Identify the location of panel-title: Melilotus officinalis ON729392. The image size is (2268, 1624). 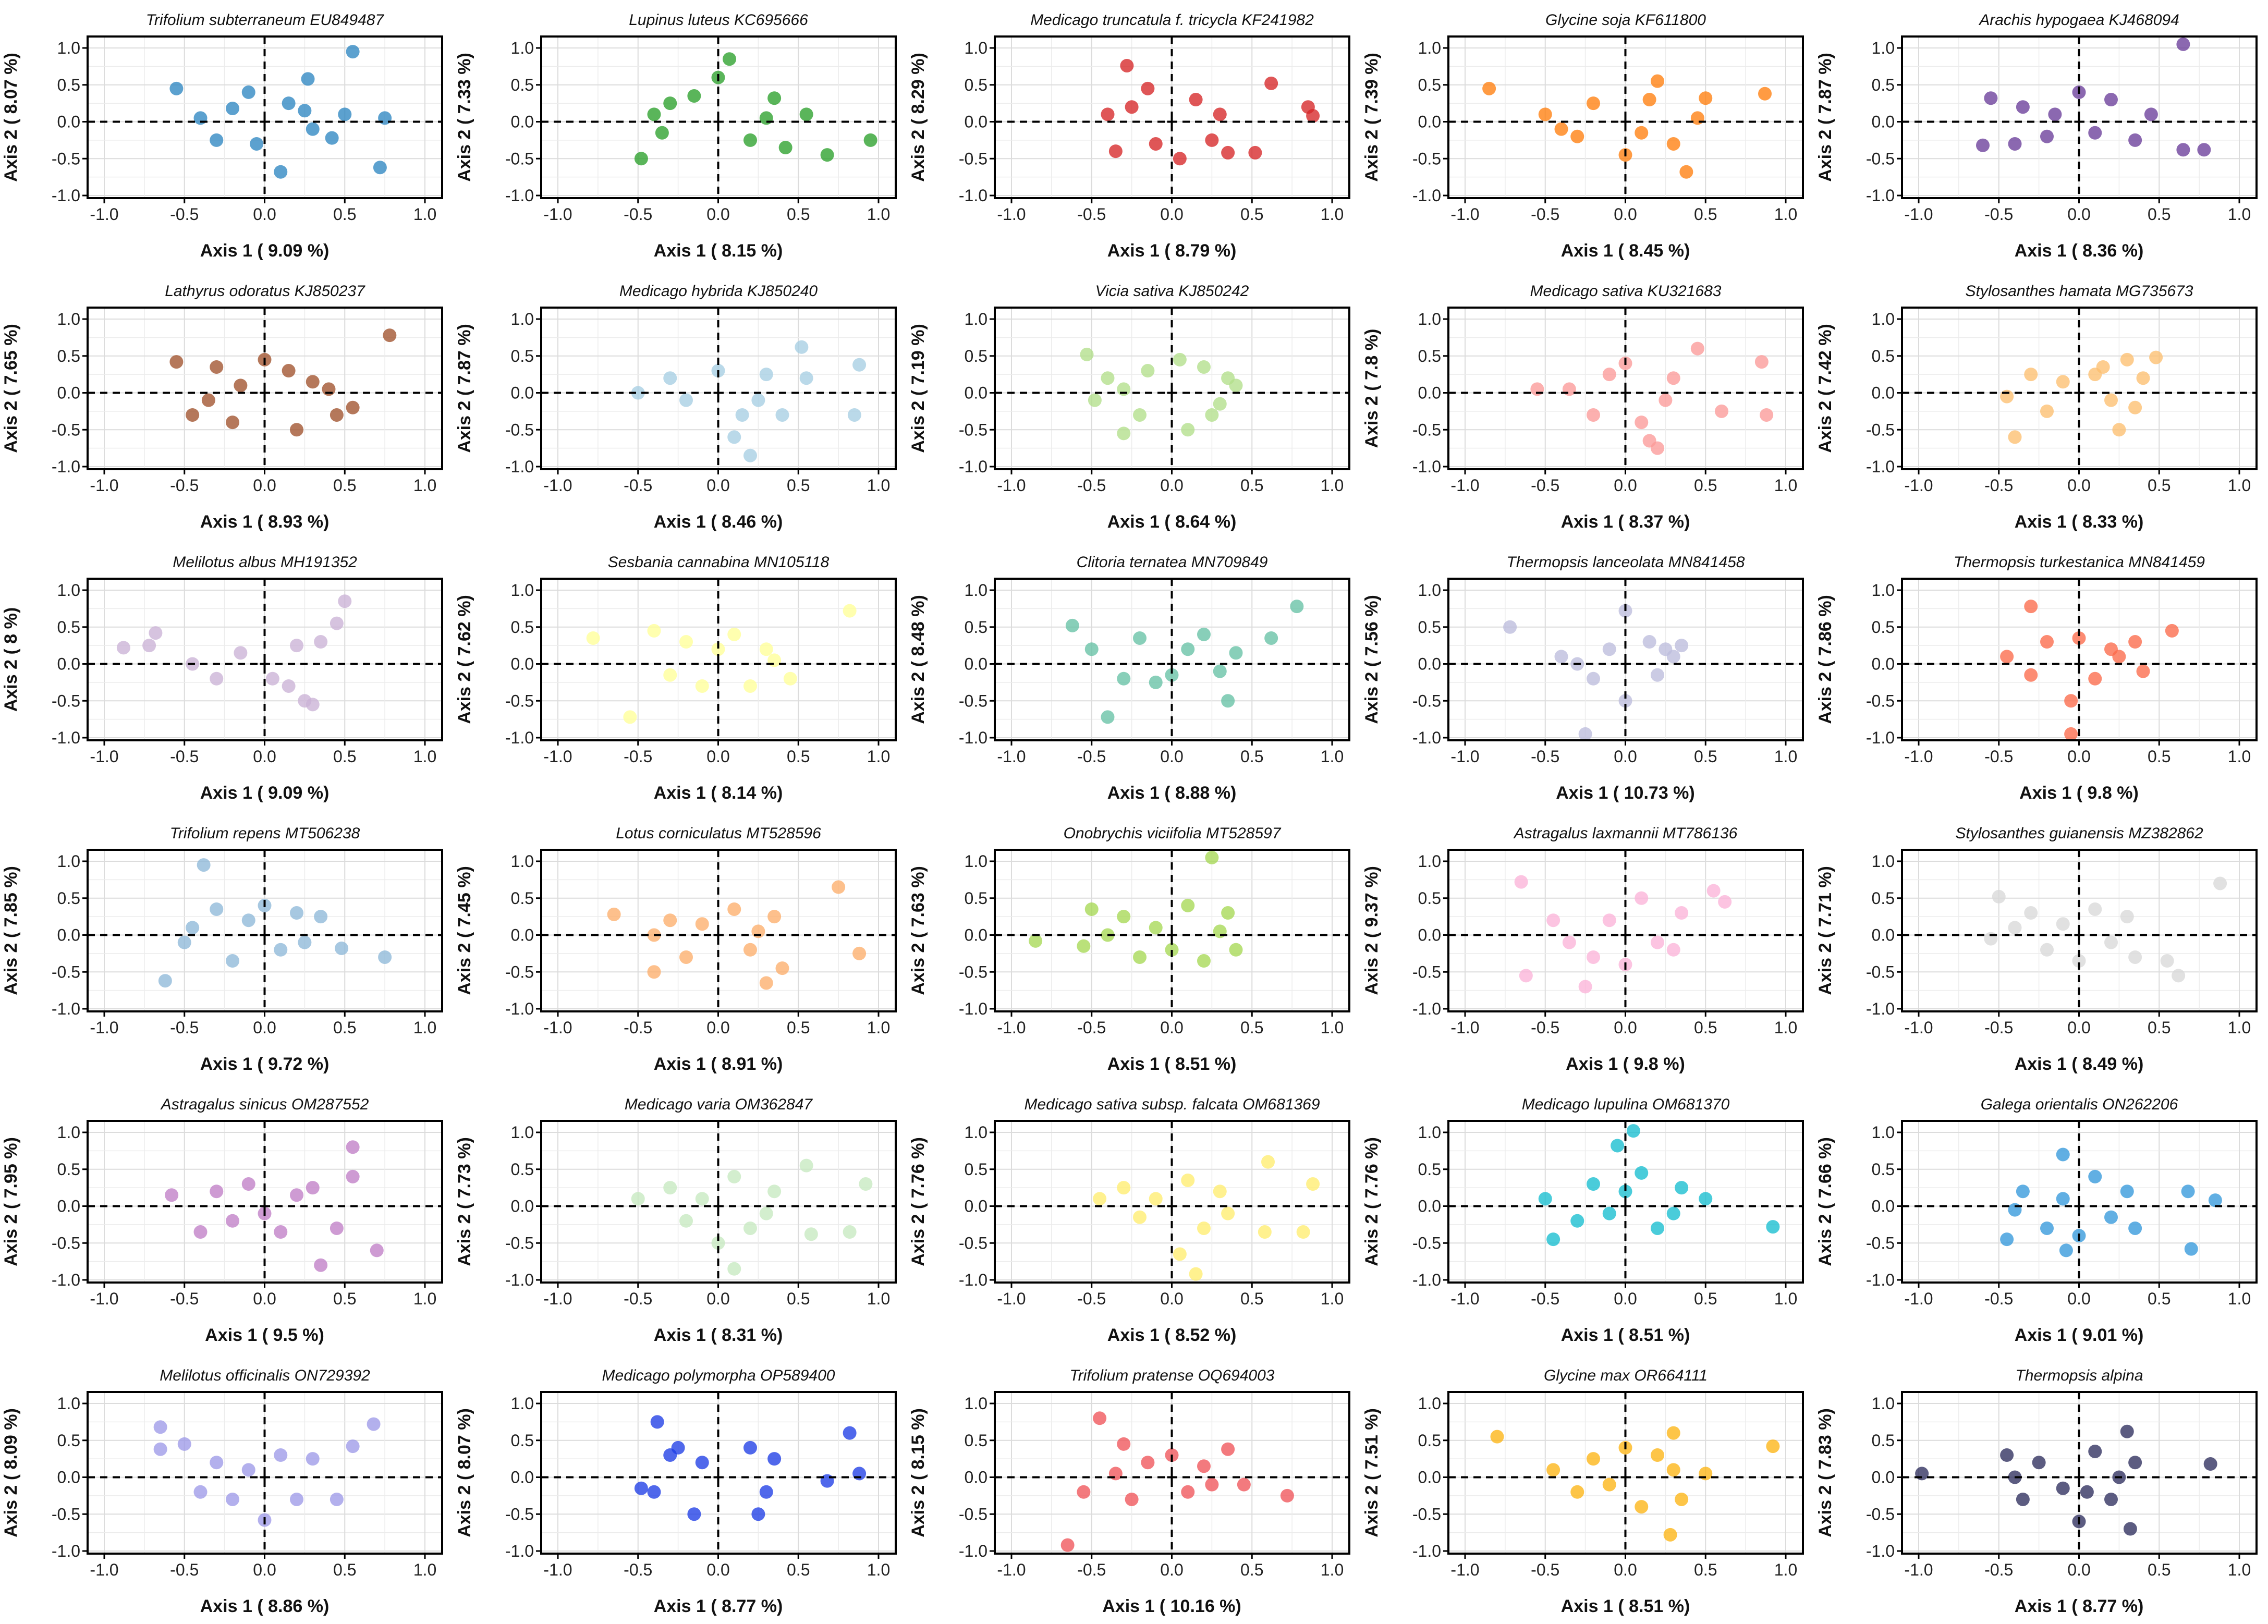
(265, 1375).